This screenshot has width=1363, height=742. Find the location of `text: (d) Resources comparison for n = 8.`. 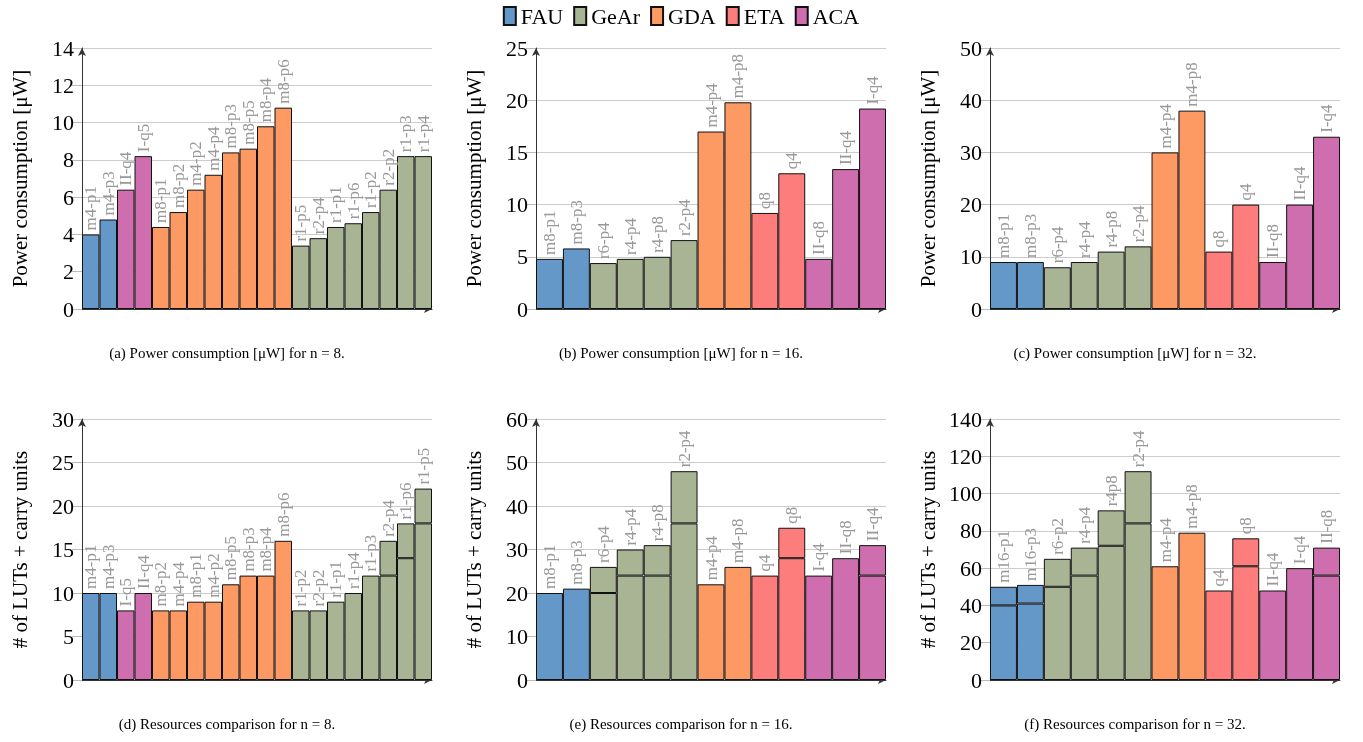

text: (d) Resources comparison for n = 8. is located at coordinates (227, 724).